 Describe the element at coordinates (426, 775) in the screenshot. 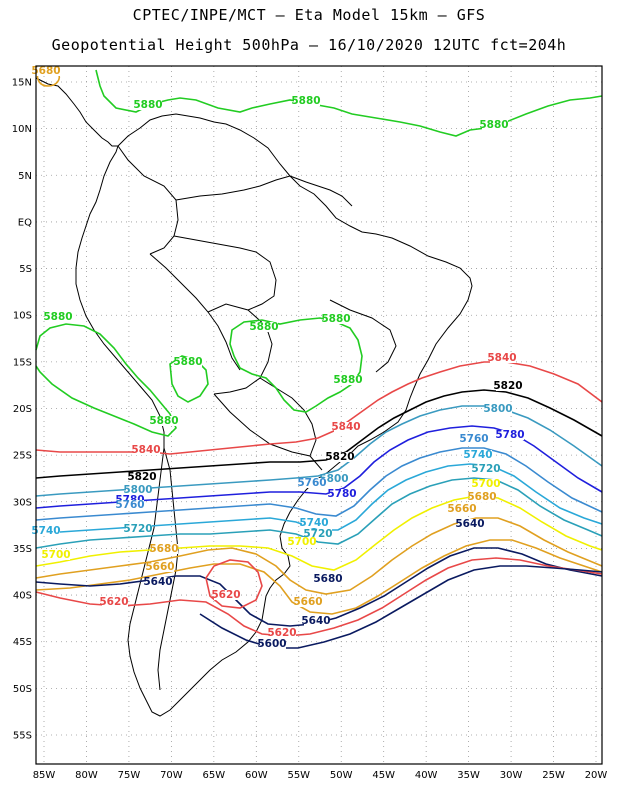

I see `lon-label: 40W` at that location.